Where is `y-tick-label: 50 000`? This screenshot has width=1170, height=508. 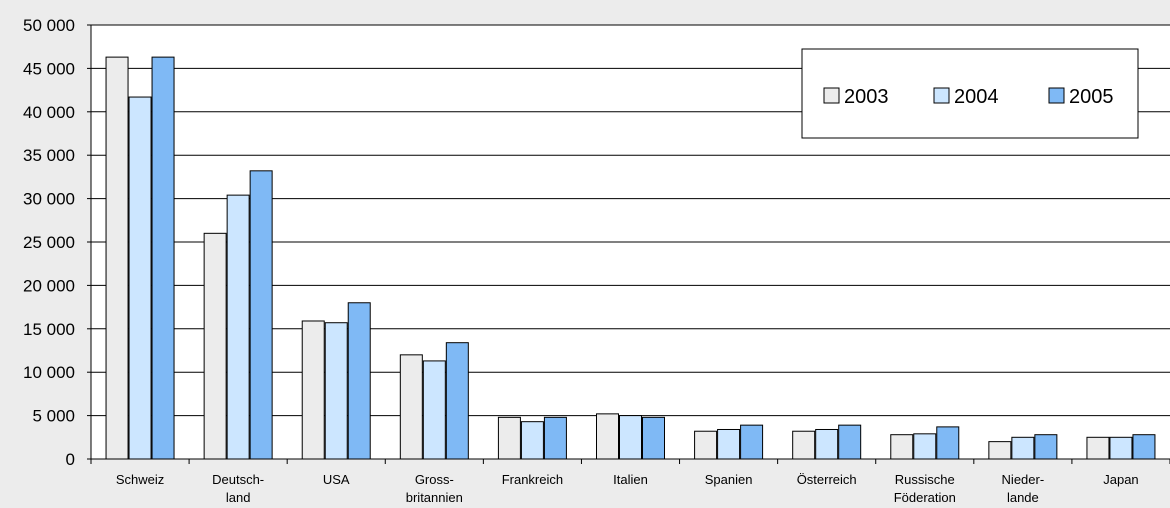
y-tick-label: 50 000 is located at coordinates (49, 25).